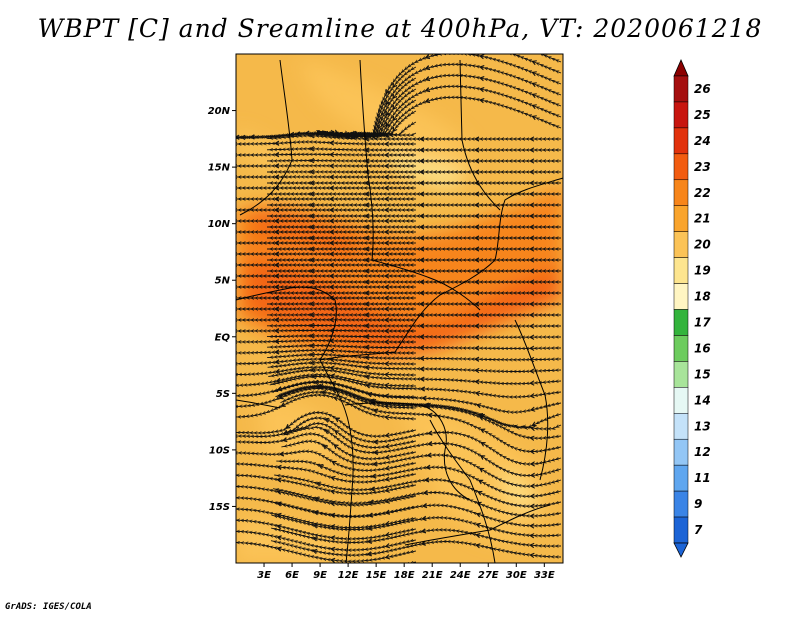  What do you see at coordinates (432, 575) in the screenshot?
I see `lon-tick-label: 21E` at bounding box center [432, 575].